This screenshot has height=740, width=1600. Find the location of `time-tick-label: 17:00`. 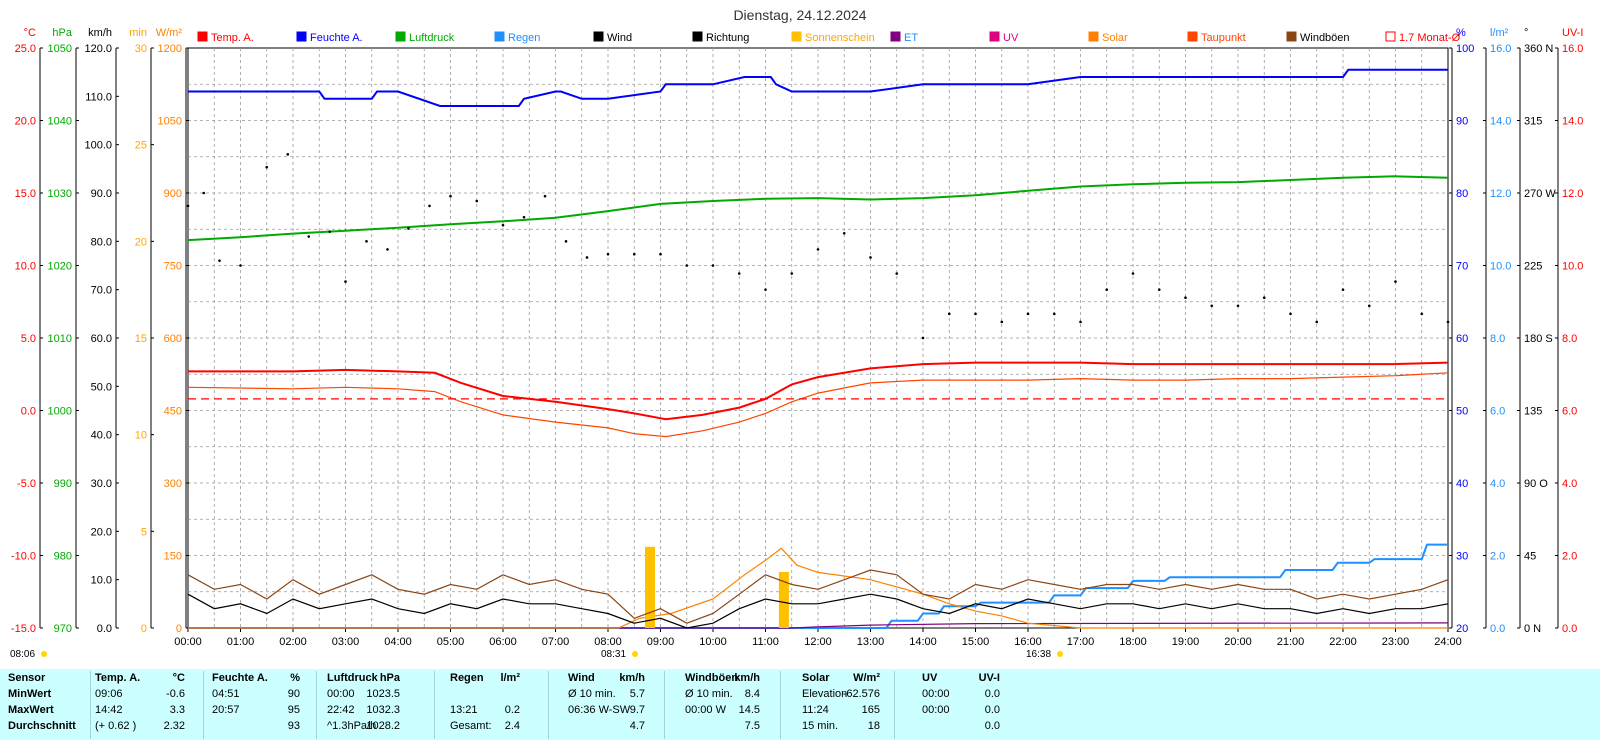

time-tick-label: 17:00 is located at coordinates (1081, 642).